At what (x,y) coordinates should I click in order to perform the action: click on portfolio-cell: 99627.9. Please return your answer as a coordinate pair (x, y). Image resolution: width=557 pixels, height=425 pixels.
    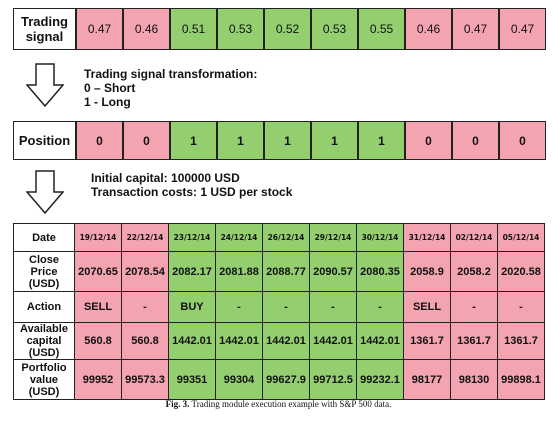
    Looking at the image, I should click on (286, 379).